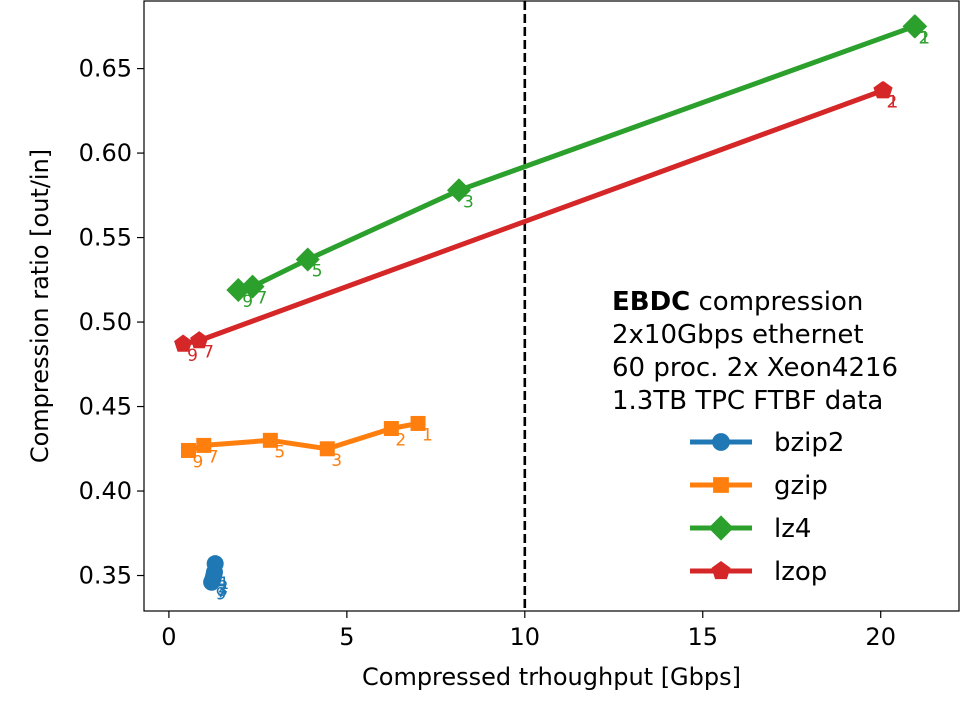  What do you see at coordinates (767, 443) in the screenshot?
I see `legend-entry-bzip2: bzip2` at bounding box center [767, 443].